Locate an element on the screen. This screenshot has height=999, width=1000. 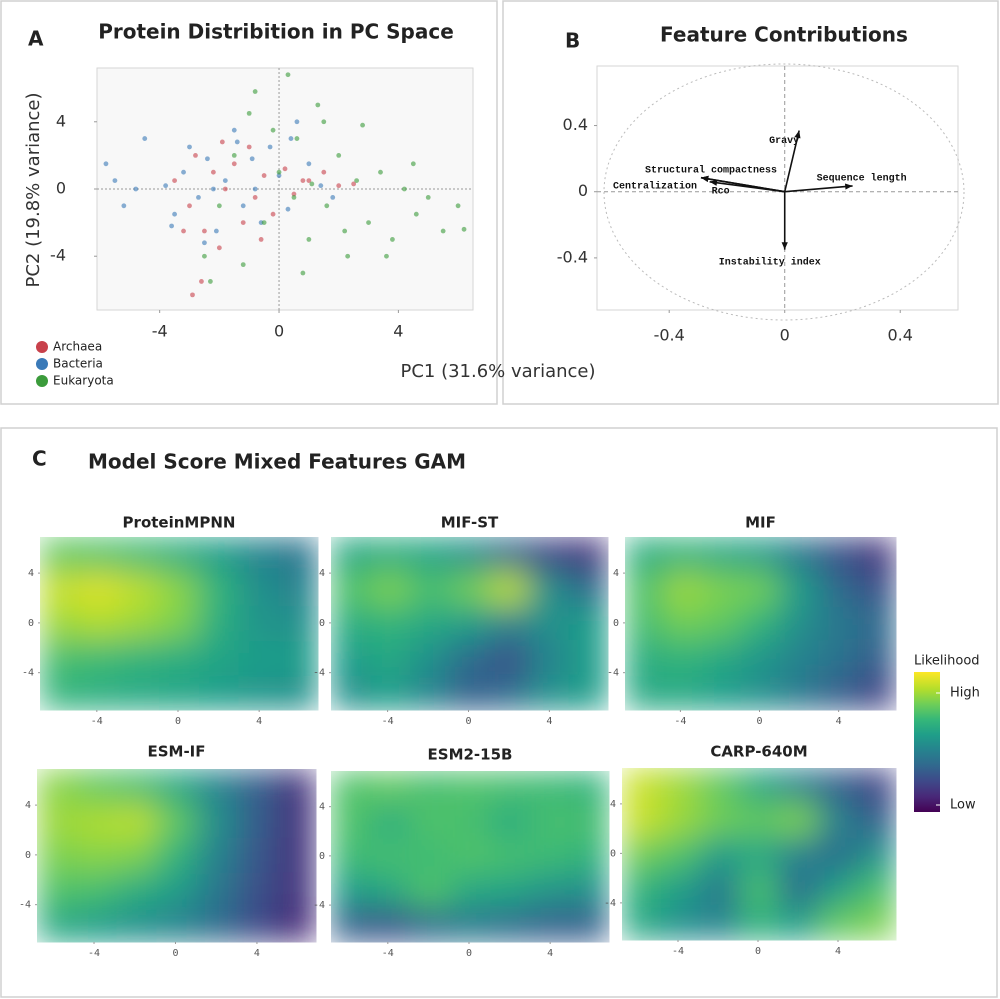
vector-label: Gravy is located at coordinates (784, 141).